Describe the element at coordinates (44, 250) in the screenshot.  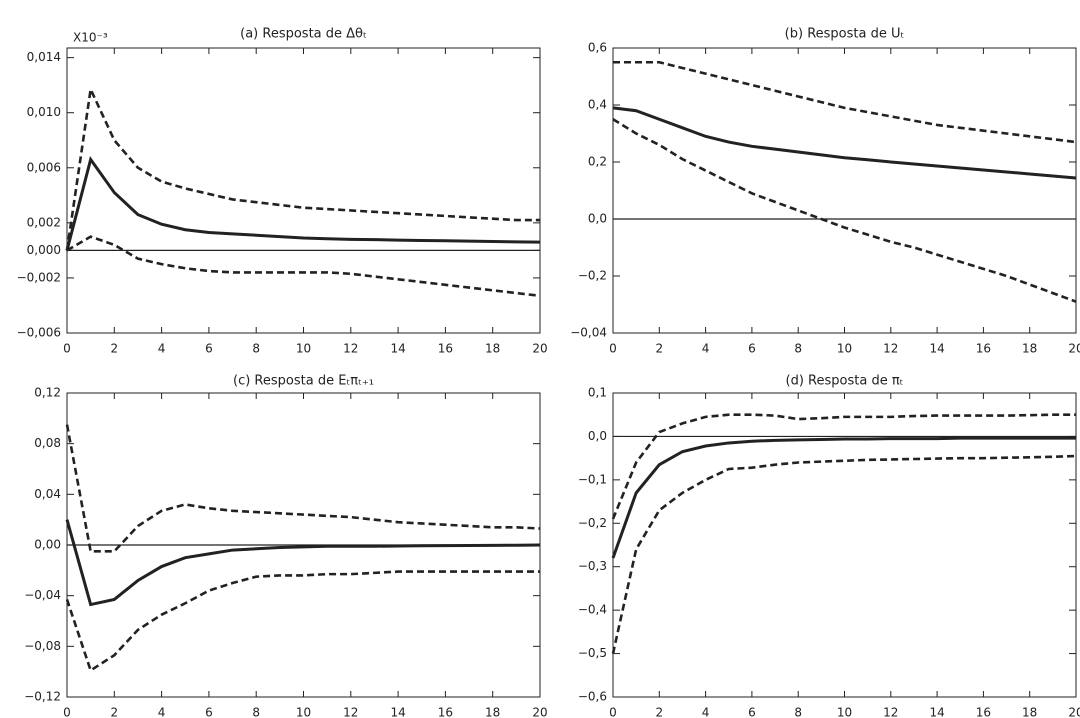
I see `y-tick-label: 0,000` at that location.